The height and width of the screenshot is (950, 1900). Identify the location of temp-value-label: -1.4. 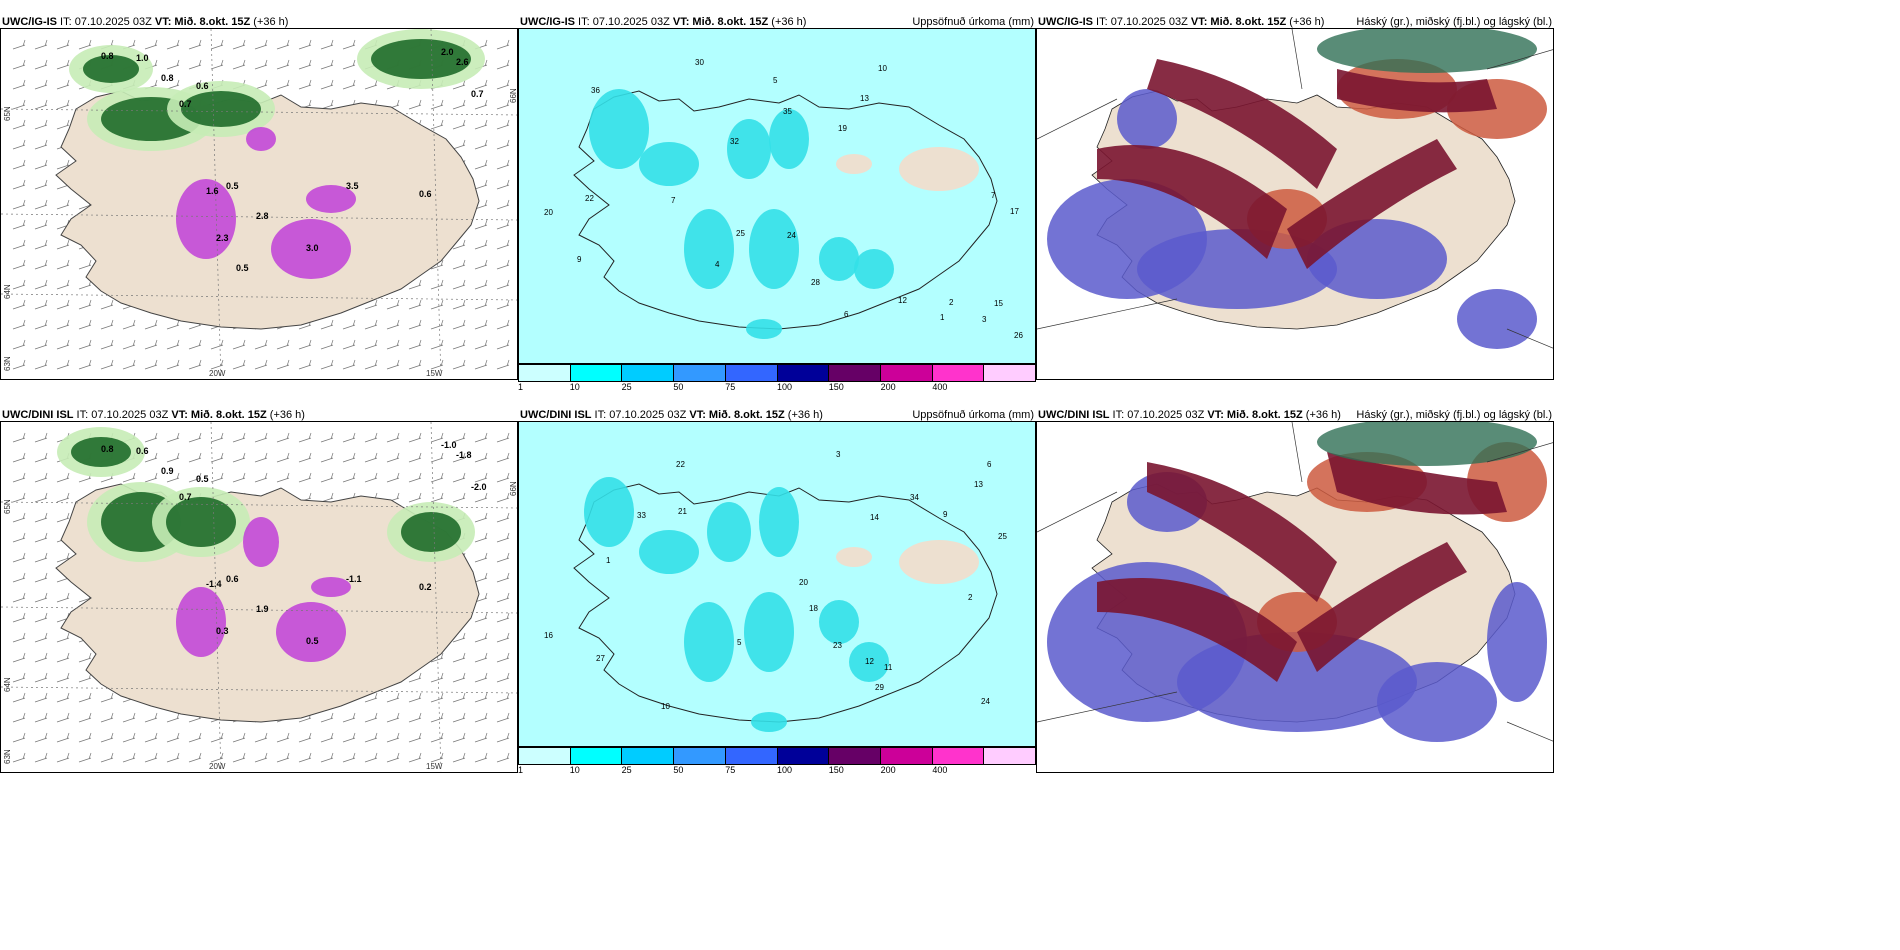
(214, 584).